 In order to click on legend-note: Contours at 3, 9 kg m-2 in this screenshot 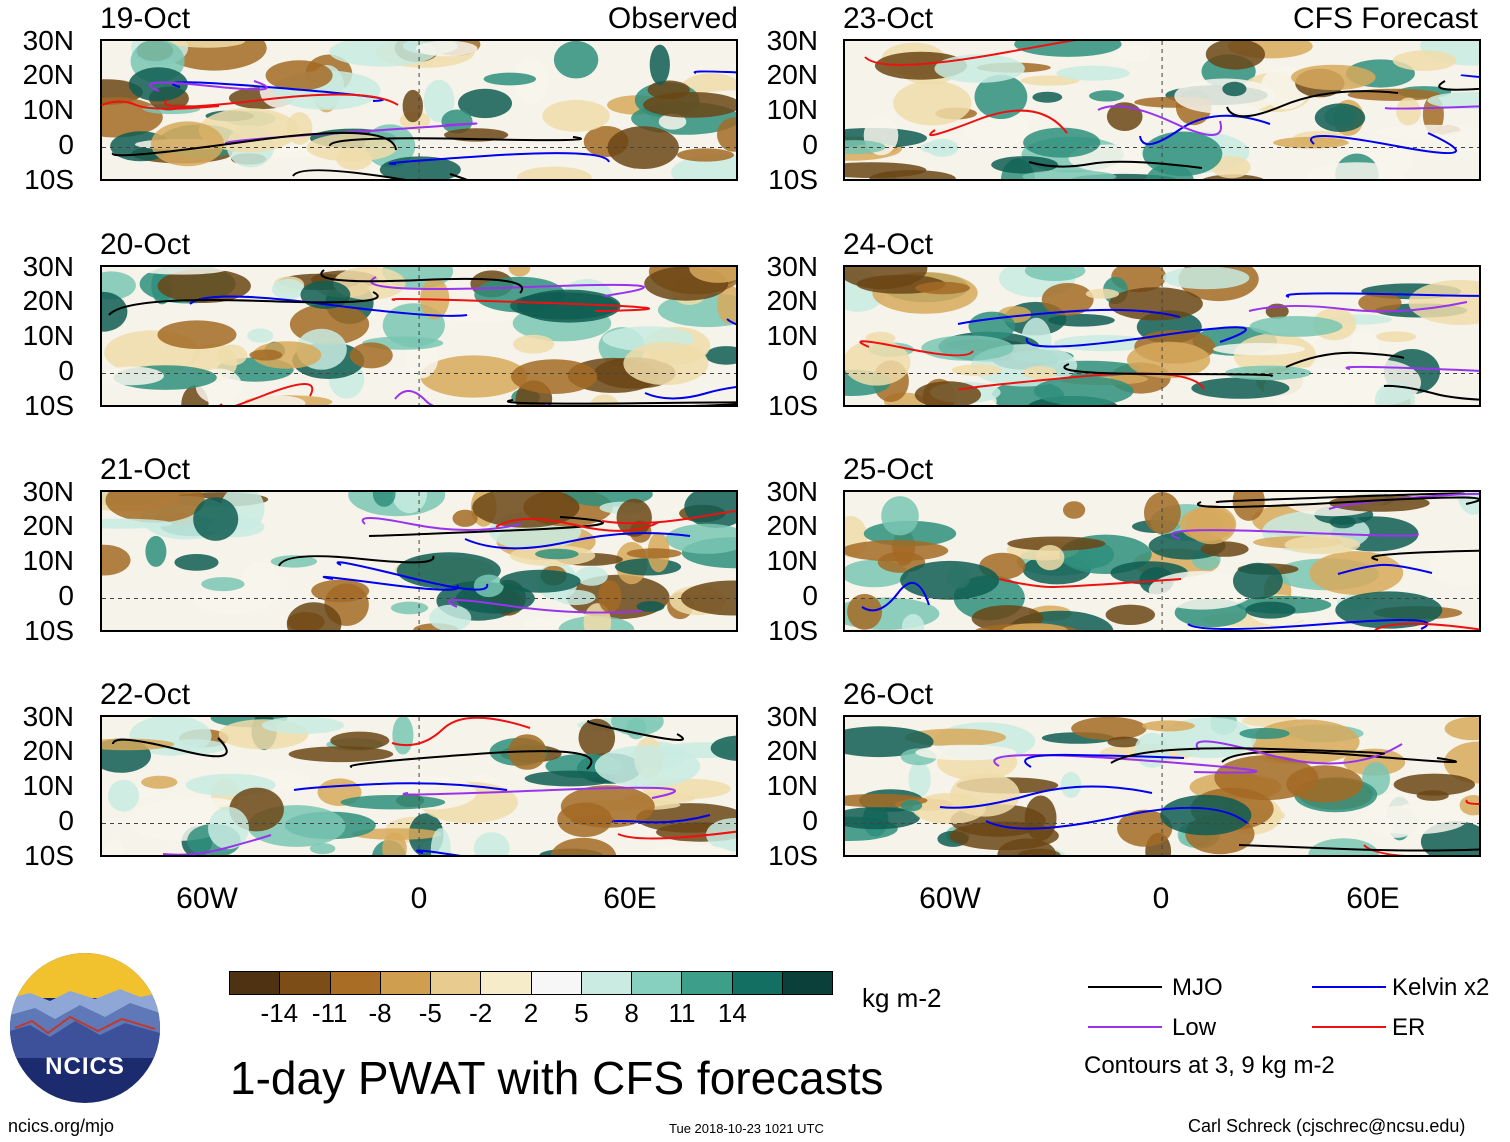, I will do `click(1209, 1065)`.